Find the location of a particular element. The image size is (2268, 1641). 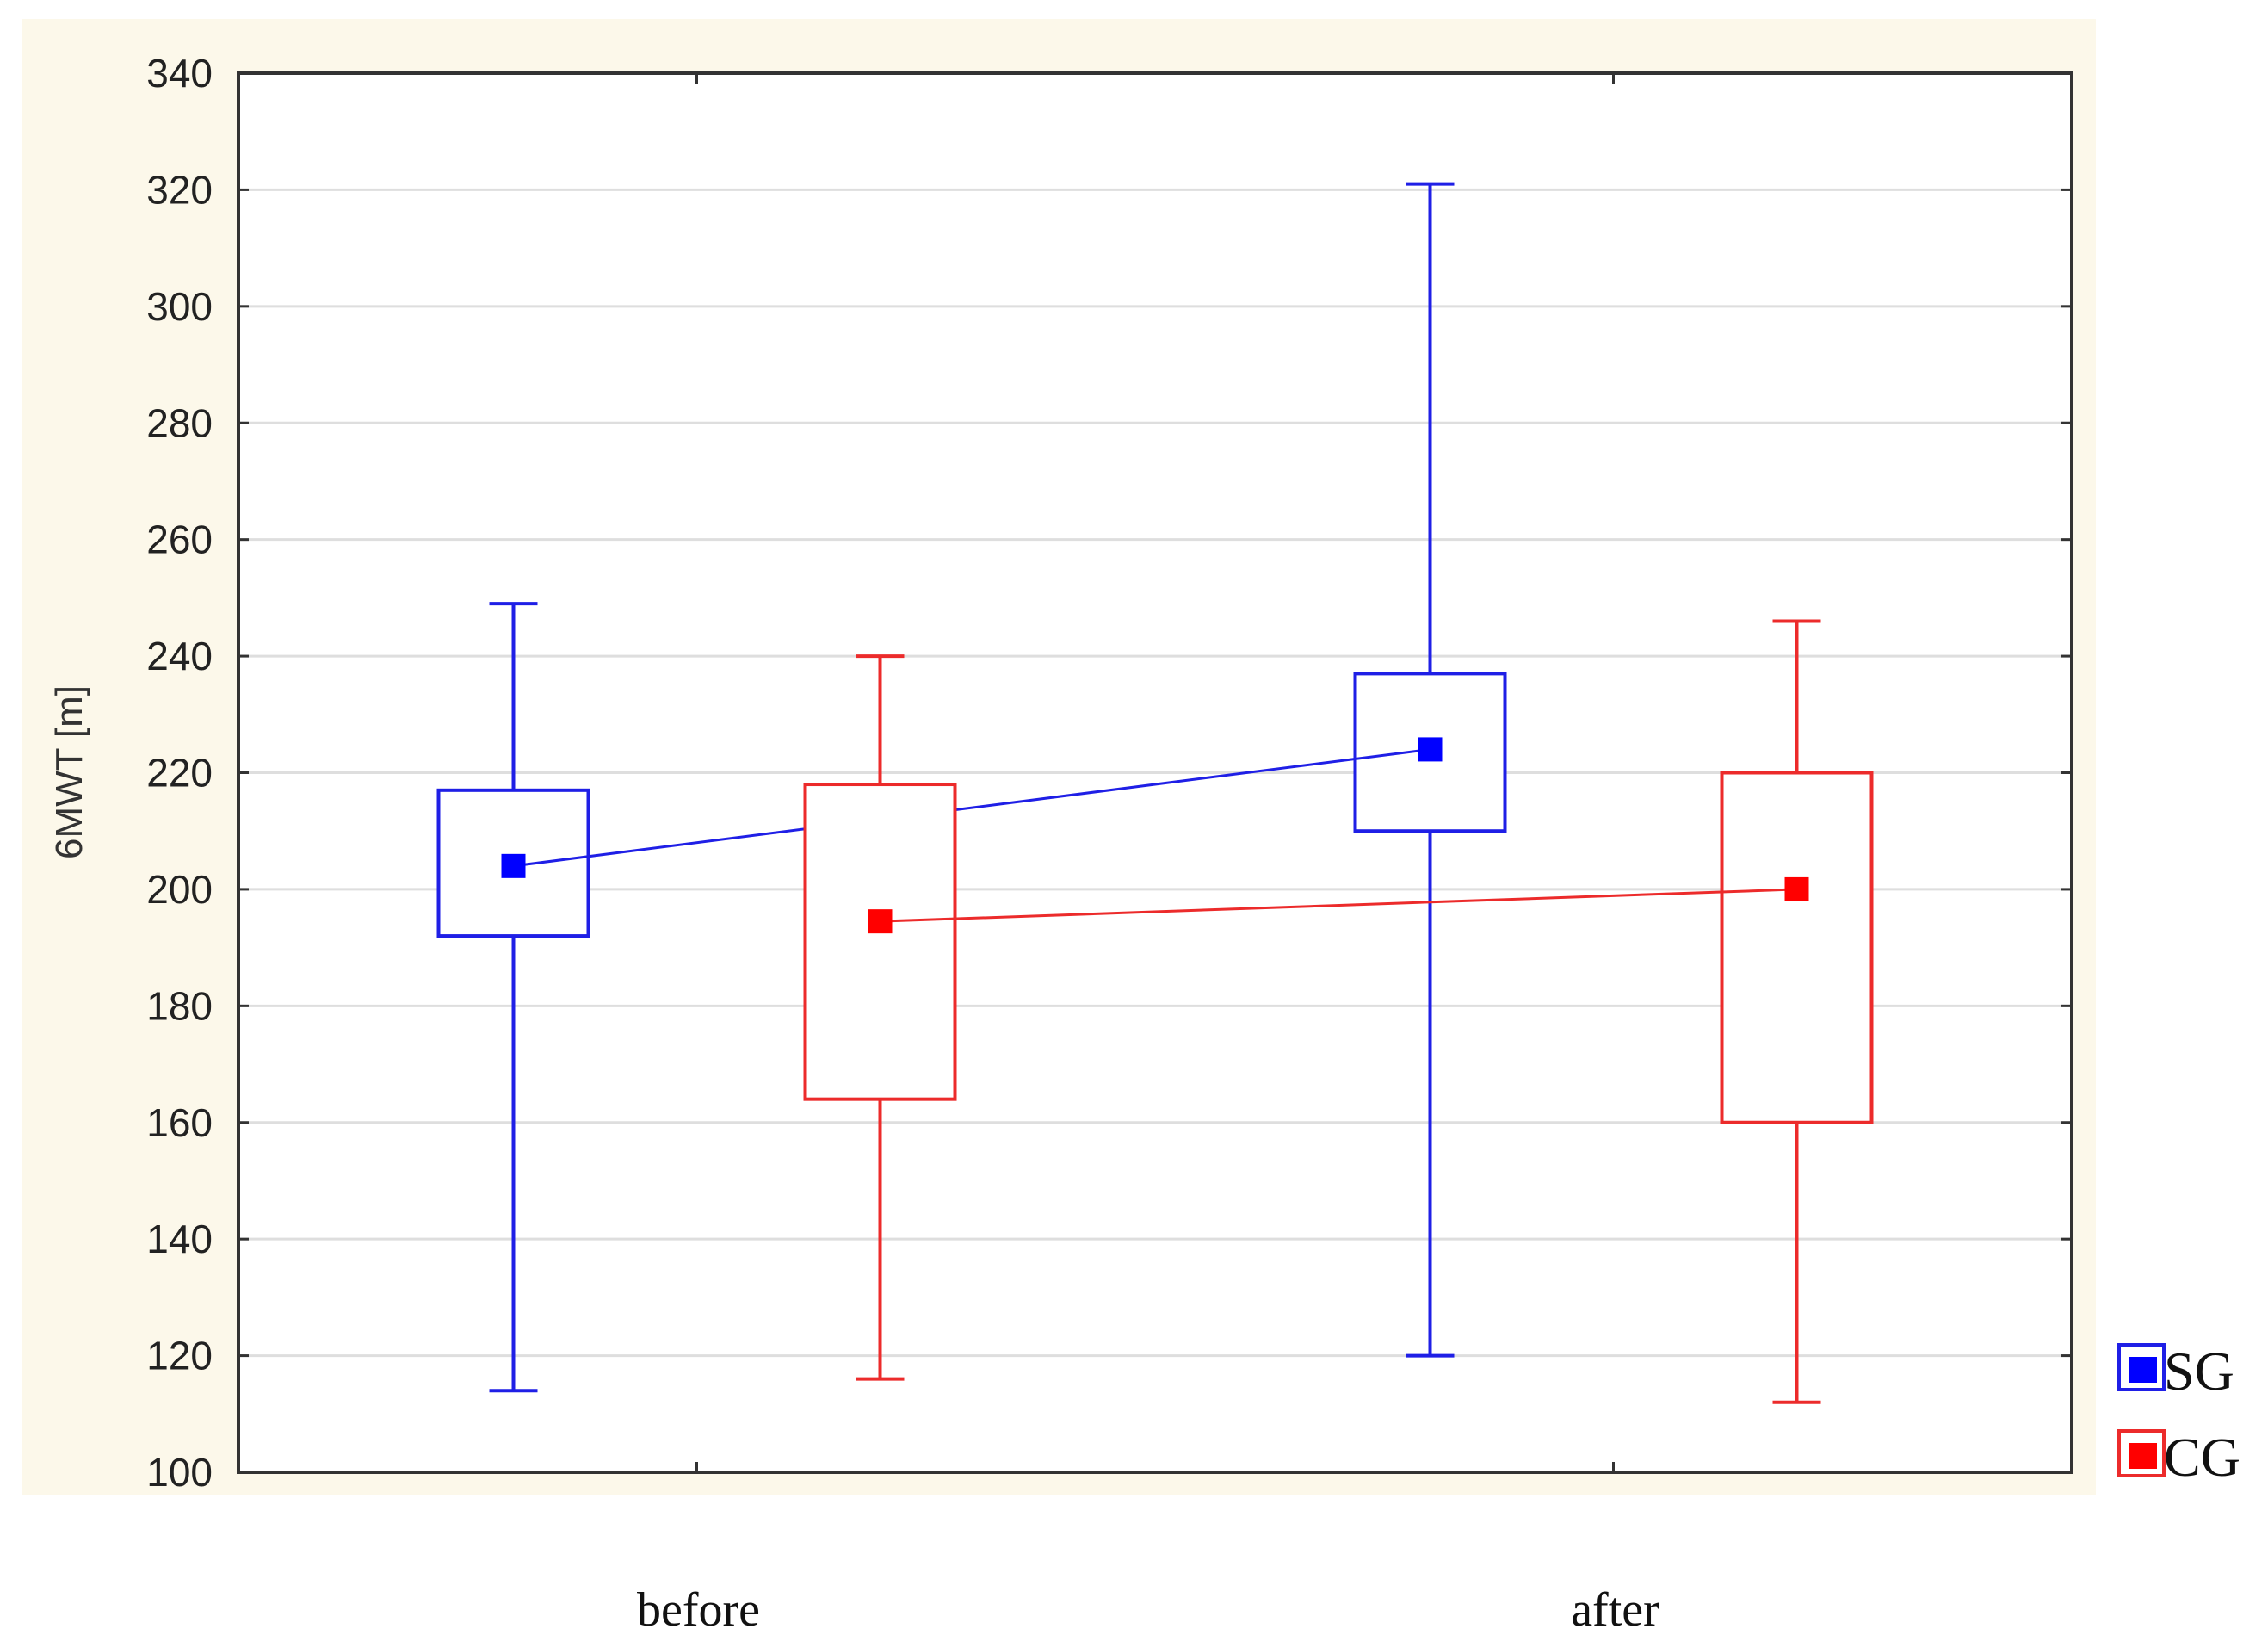

y-tick-label: 280 is located at coordinates (179, 422).